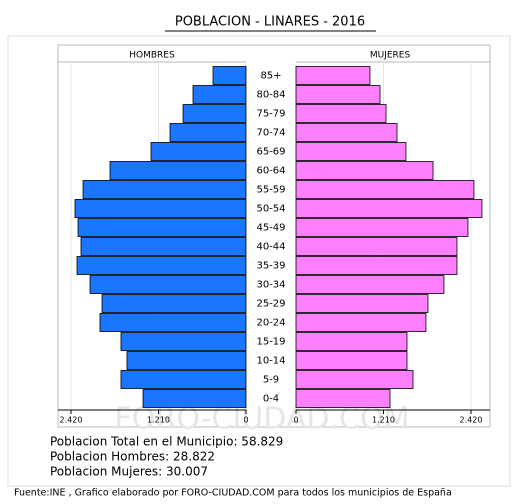 Image resolution: width=518 pixels, height=504 pixels. I want to click on y-tick-label: 40-44, so click(270, 247).